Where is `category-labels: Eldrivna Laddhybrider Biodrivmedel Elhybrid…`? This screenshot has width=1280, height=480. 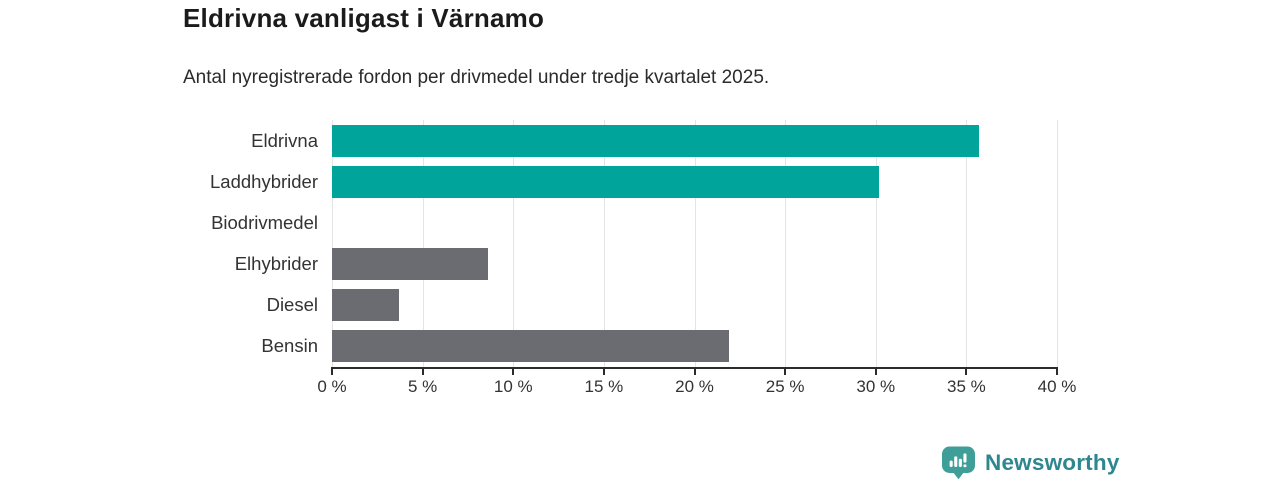 category-labels: Eldrivna Laddhybrider Biodrivmedel Elhybrid… is located at coordinates (234, 243).